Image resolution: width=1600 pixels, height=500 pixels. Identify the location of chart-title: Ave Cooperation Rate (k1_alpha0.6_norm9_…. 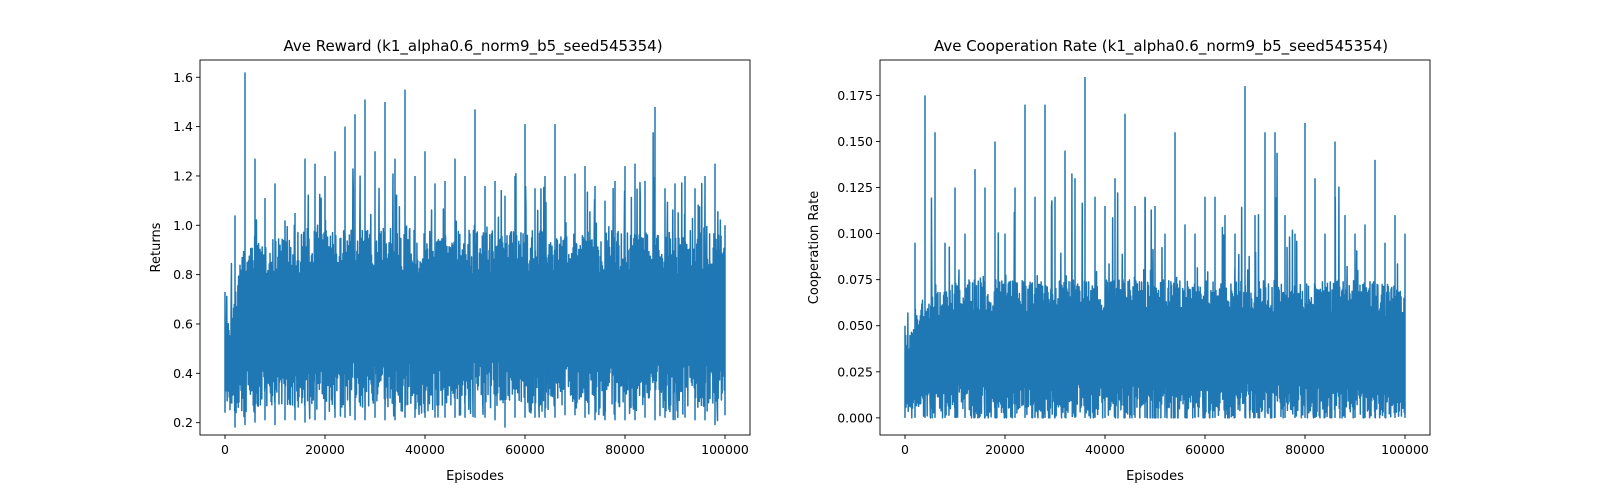
(1161, 46).